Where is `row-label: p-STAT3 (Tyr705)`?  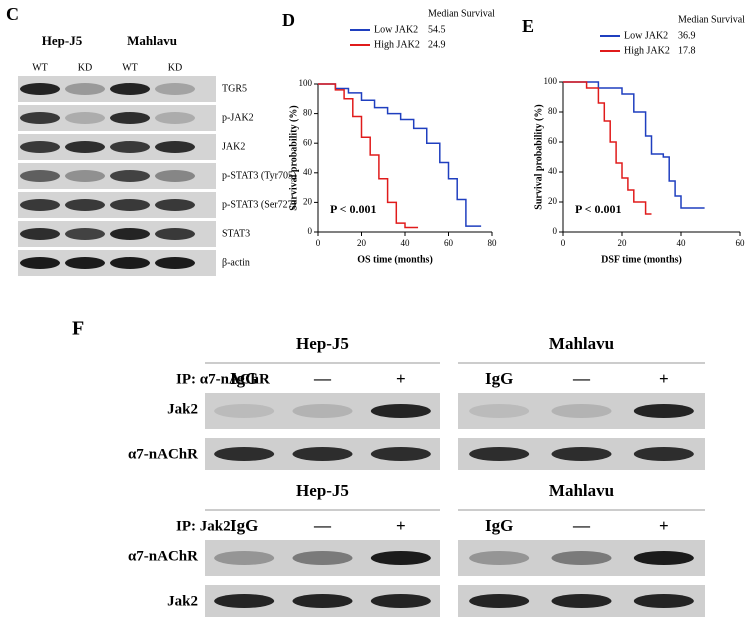 row-label: p-STAT3 (Tyr705) is located at coordinates (259, 175).